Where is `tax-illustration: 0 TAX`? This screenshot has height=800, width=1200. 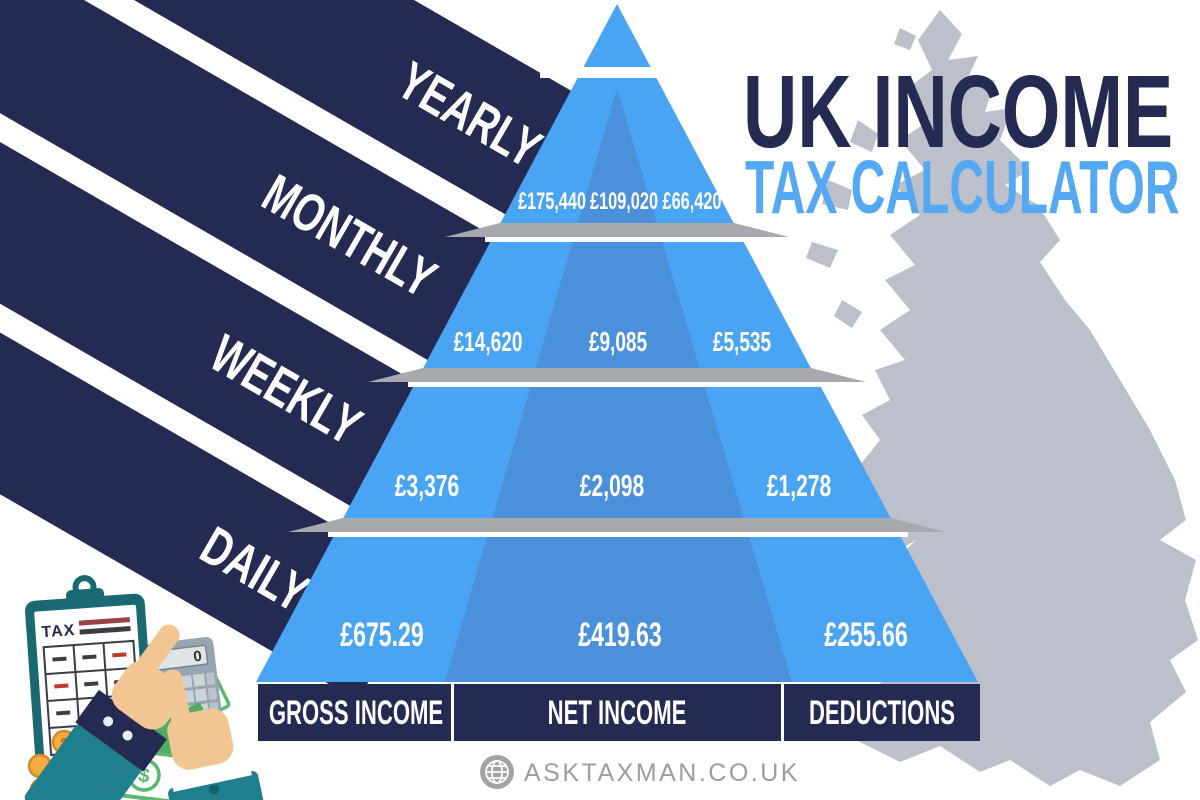
tax-illustration: 0 TAX is located at coordinates (146, 687).